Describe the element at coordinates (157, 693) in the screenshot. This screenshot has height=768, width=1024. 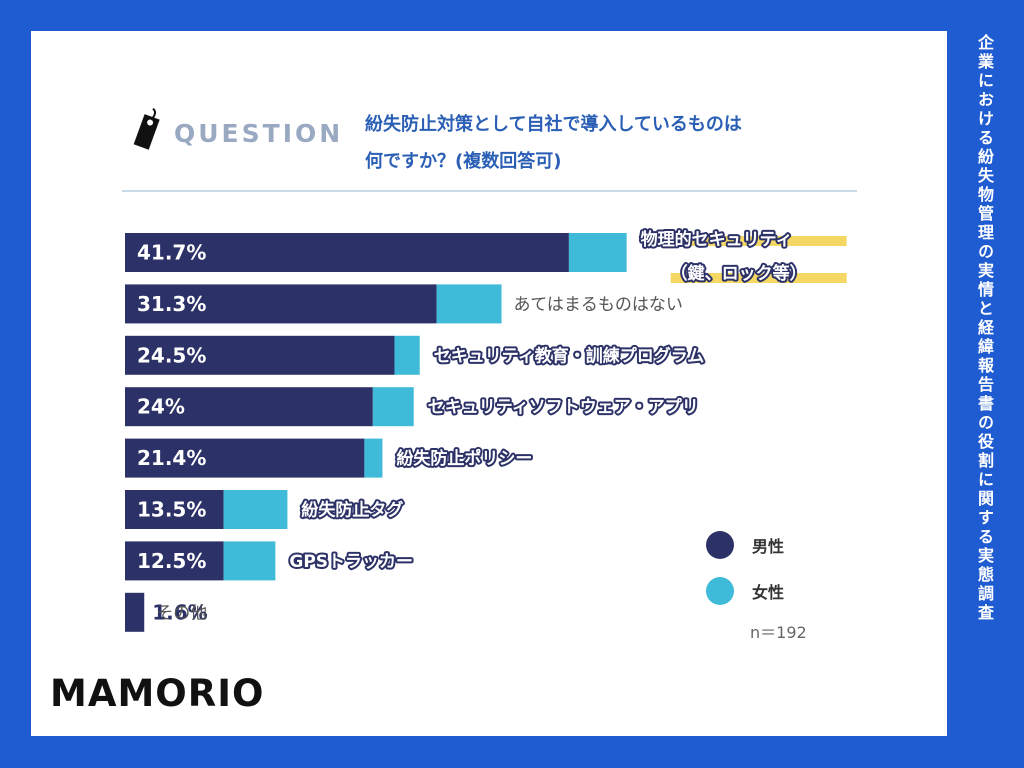
I see `logo: MAMORIO` at that location.